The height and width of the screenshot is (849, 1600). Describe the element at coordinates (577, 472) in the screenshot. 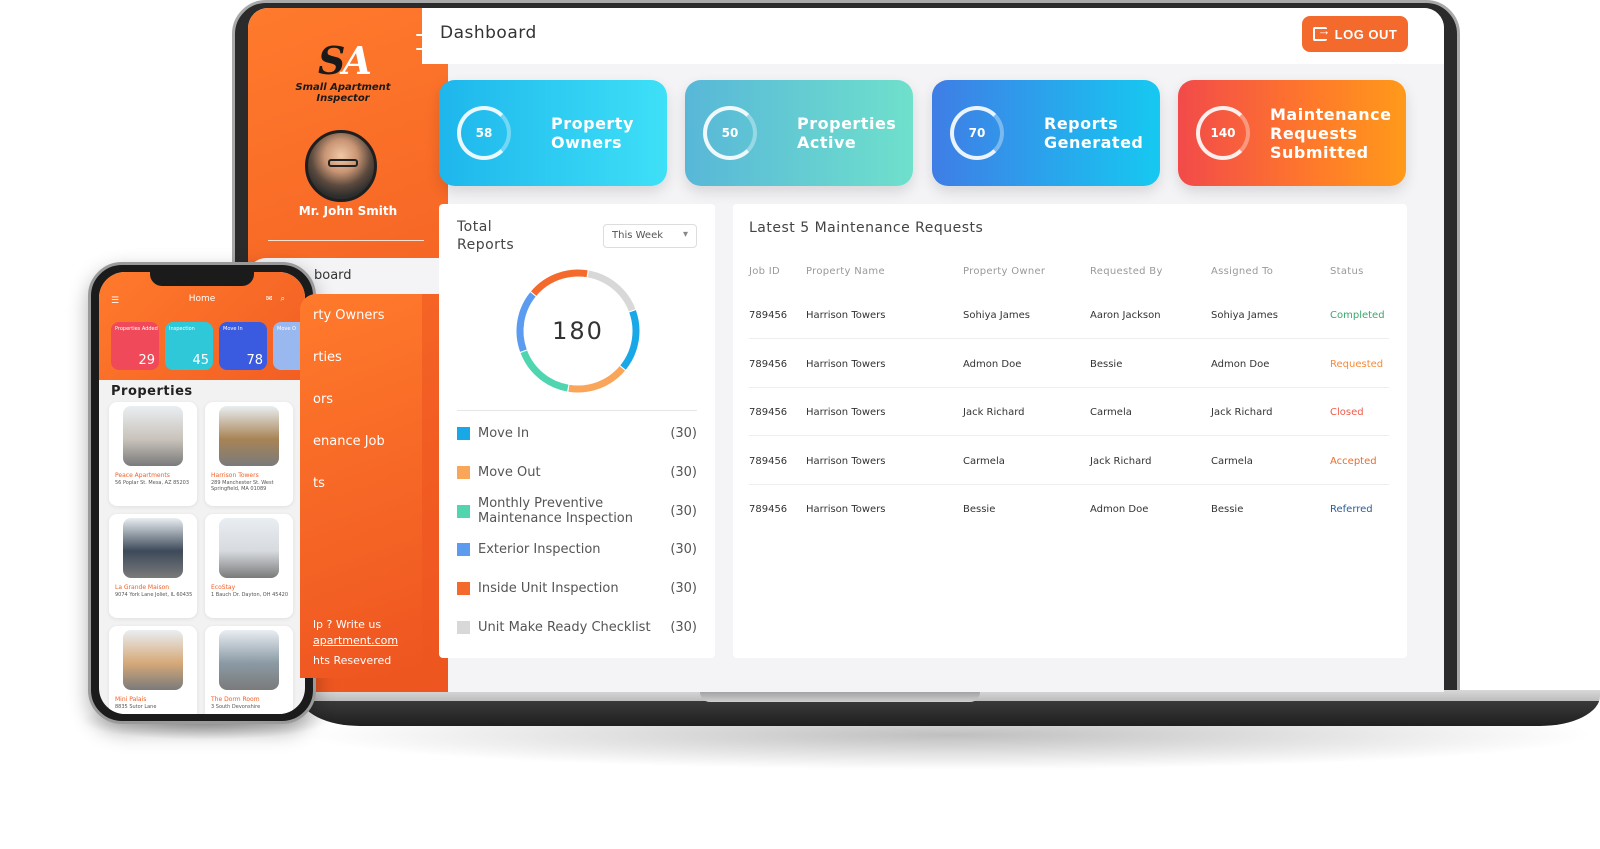

I see `legend-item: Move Out (30)` at that location.